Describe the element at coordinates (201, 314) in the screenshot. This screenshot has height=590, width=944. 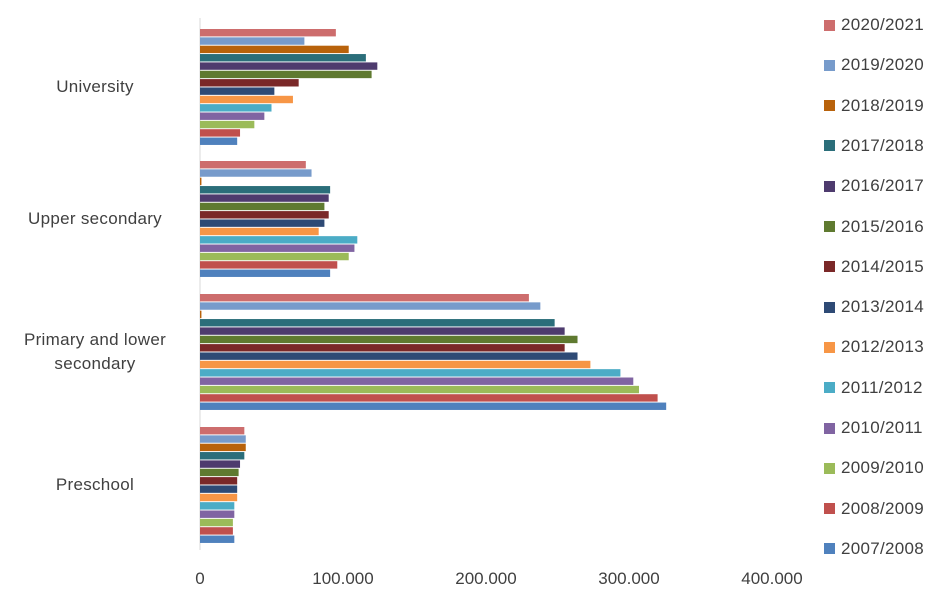
I see `bar-primary-and-lower-secondary-2018-2019` at that location.